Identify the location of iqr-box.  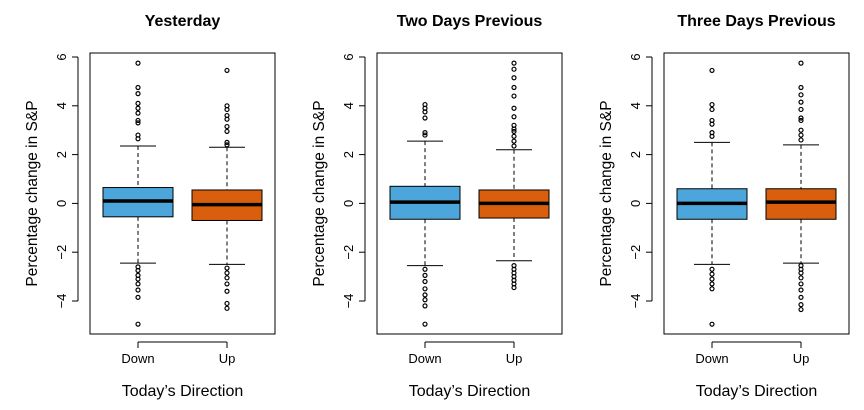
(801, 204).